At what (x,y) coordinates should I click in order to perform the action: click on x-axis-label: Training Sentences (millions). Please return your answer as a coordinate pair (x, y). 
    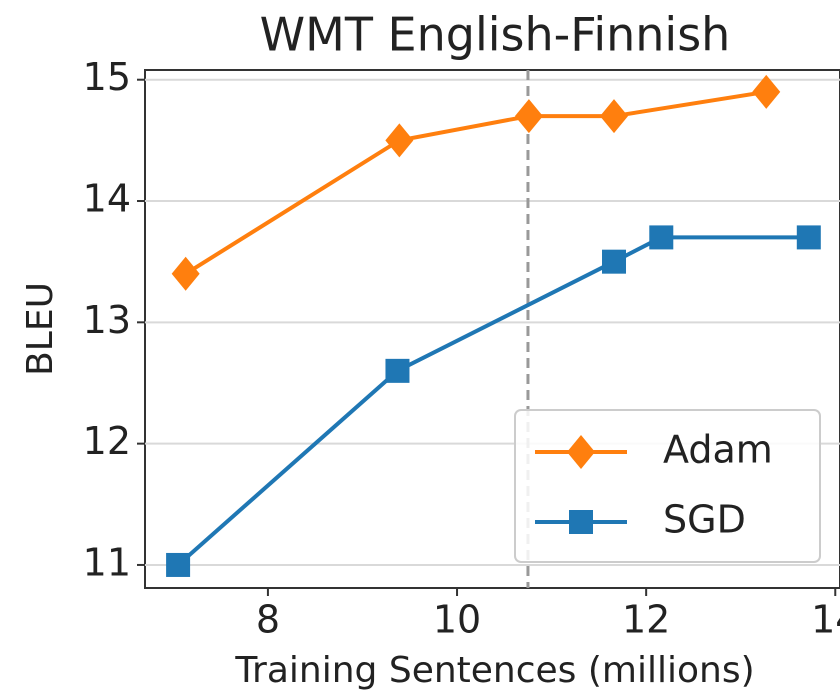
    Looking at the image, I should click on (494, 670).